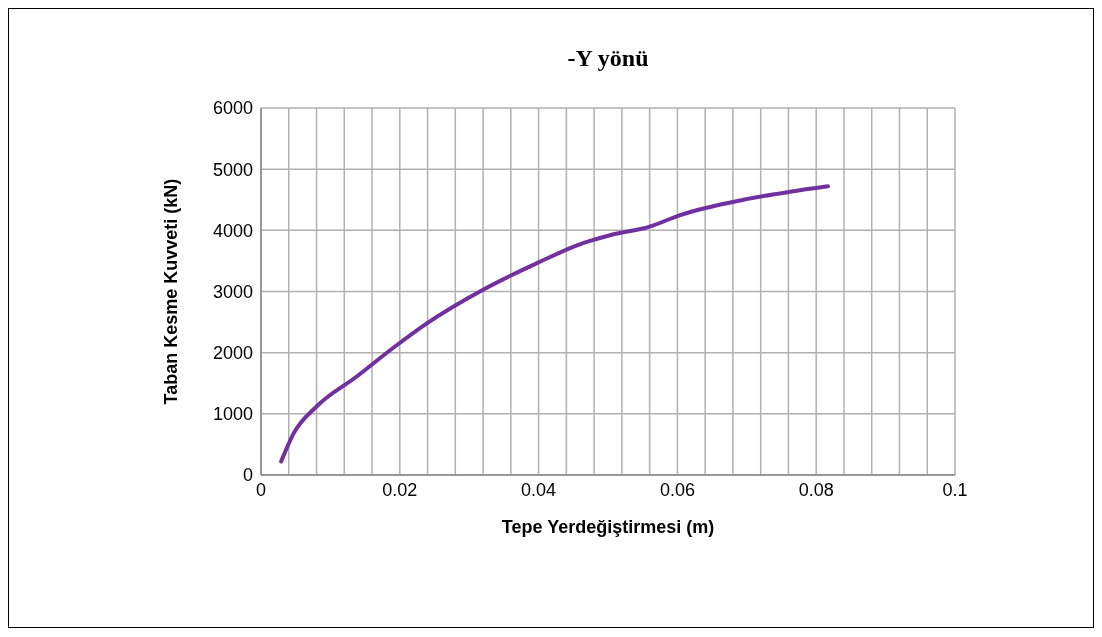 This screenshot has height=637, width=1102. I want to click on x-tick-label: 0.02, so click(400, 489).